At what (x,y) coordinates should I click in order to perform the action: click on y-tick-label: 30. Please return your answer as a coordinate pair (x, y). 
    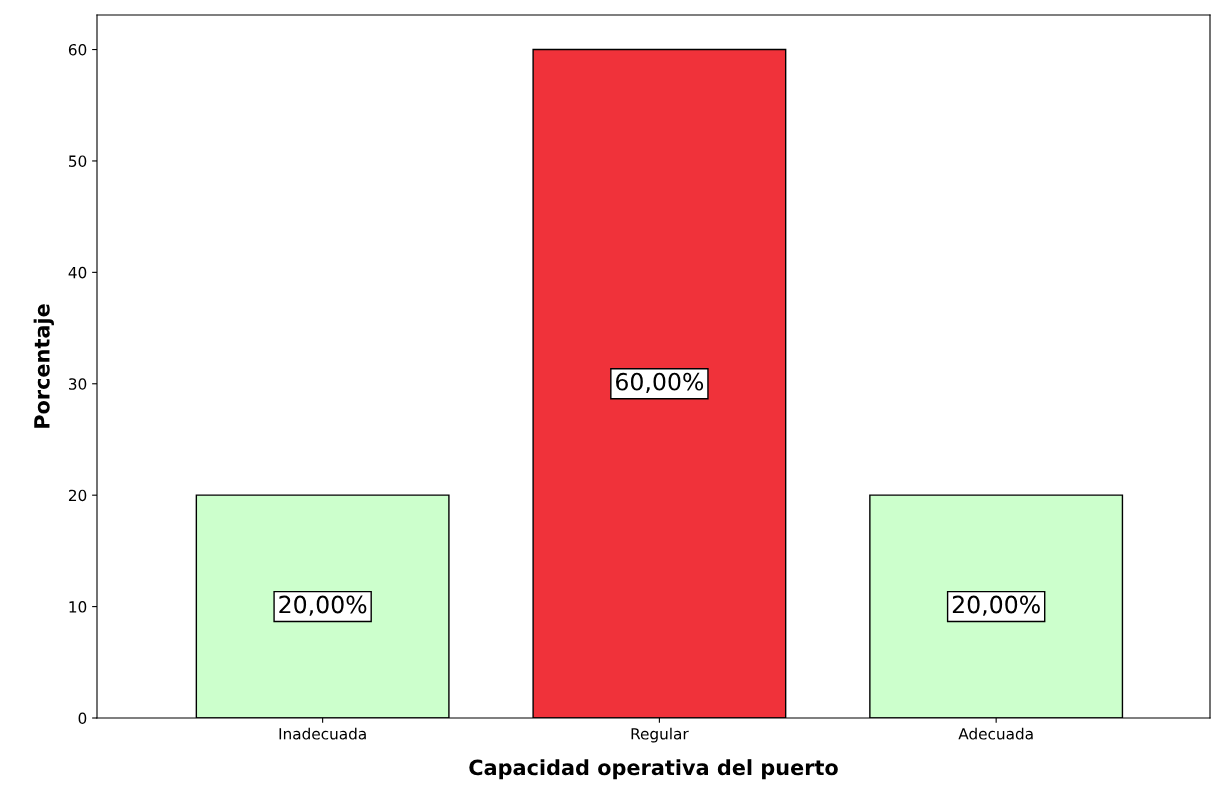
    Looking at the image, I should click on (78, 384).